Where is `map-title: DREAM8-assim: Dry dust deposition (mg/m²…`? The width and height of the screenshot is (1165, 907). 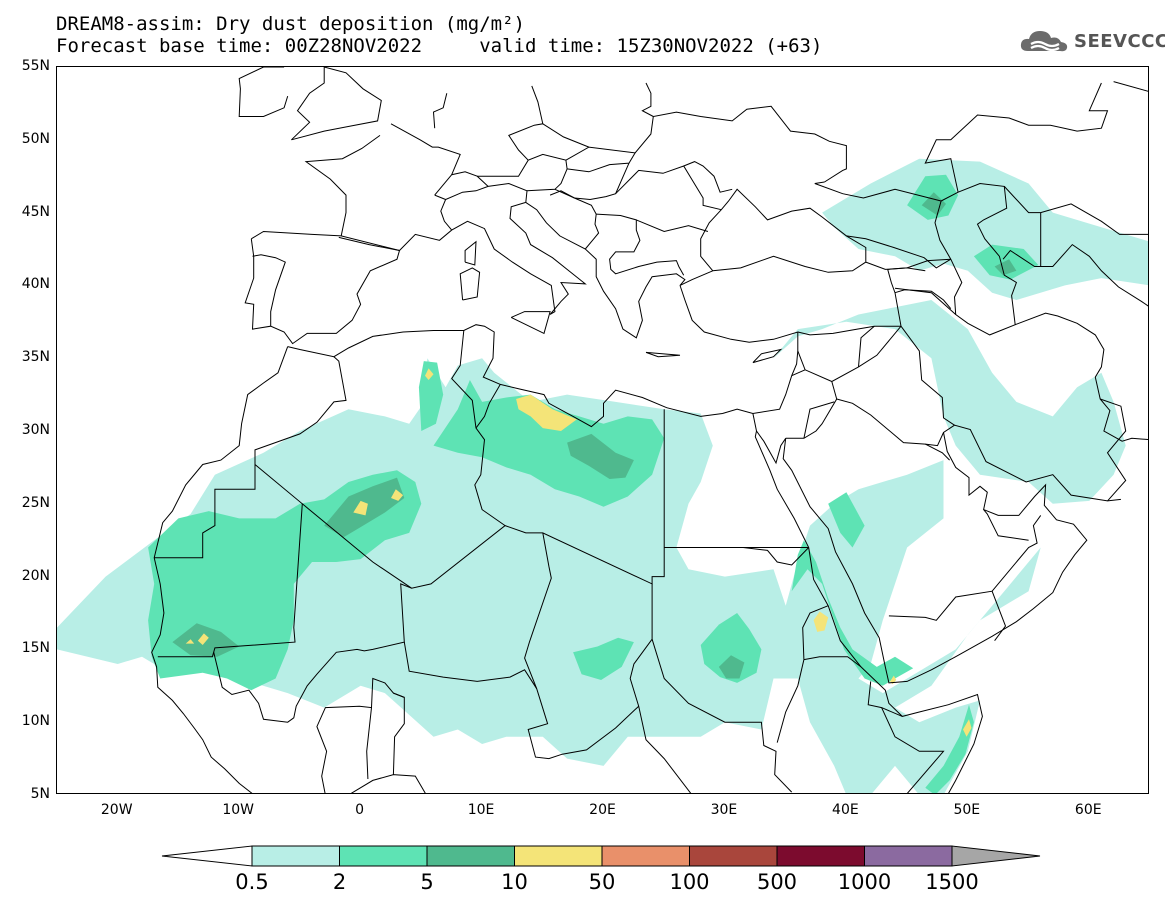
map-title: DREAM8-assim: Dry dust deposition (mg/m²… is located at coordinates (290, 24).